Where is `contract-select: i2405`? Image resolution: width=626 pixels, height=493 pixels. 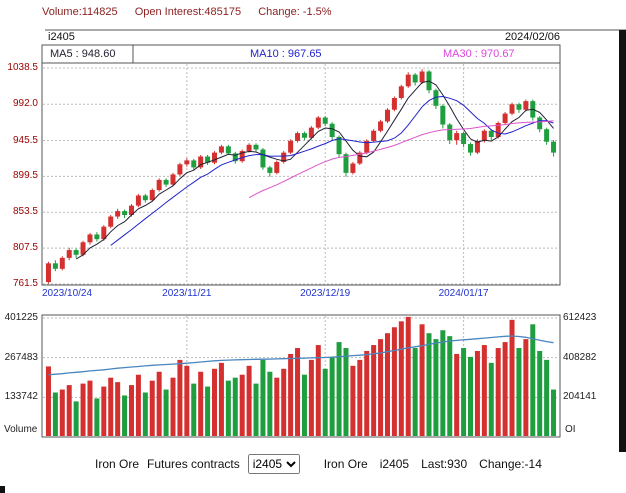 contract-select: i2405 is located at coordinates (273, 464).